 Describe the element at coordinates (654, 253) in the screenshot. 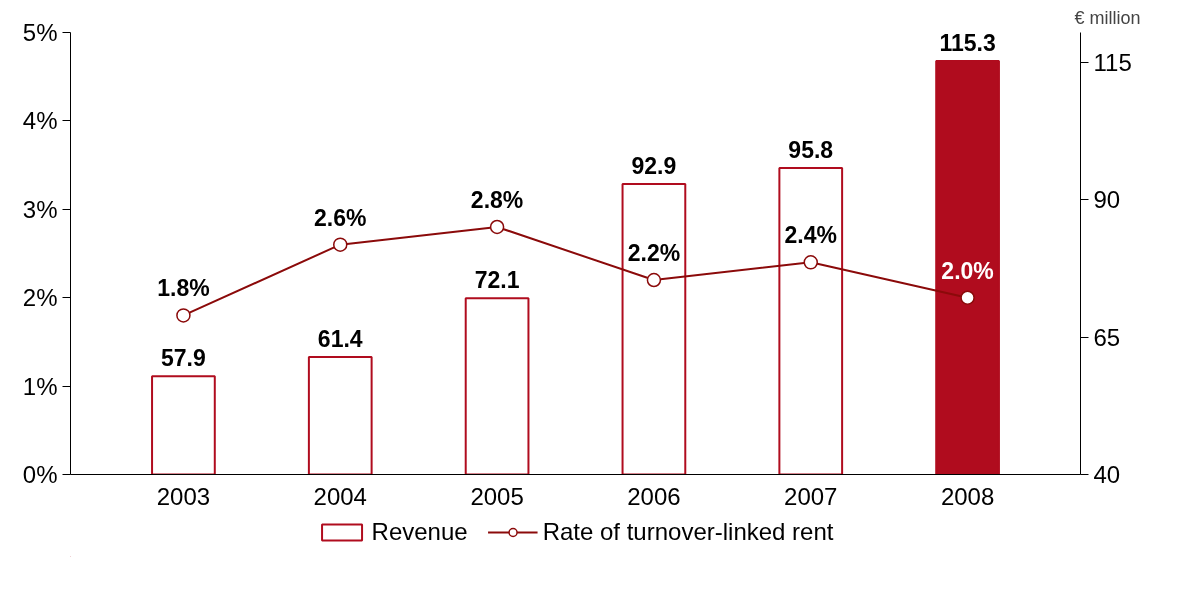

I see `data-label: 2.2%` at that location.